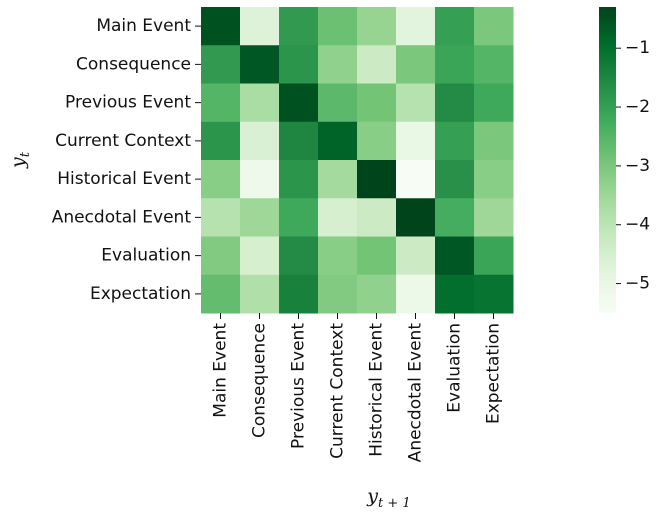 This screenshot has height=517, width=664. I want to click on y-tick-label: Expectation, so click(140, 294).